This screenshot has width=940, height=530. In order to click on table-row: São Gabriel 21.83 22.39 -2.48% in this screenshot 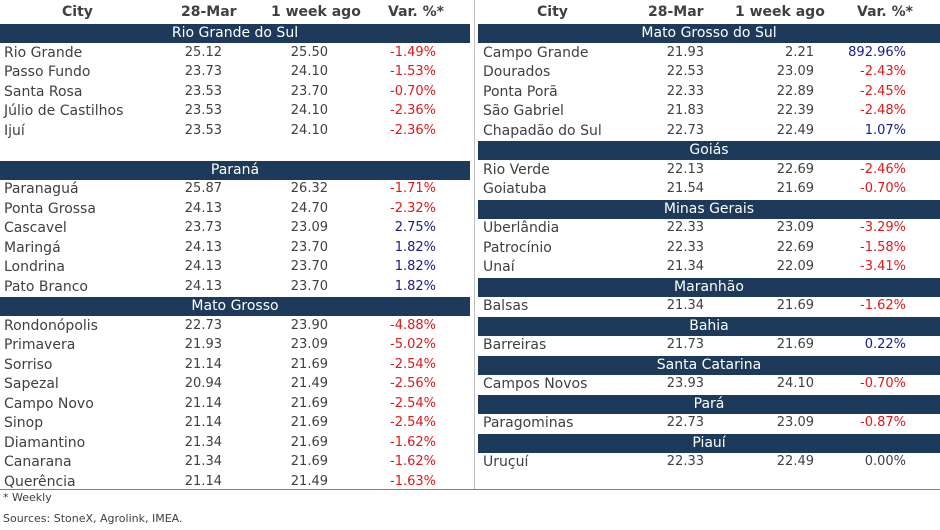, I will do `click(709, 111)`.